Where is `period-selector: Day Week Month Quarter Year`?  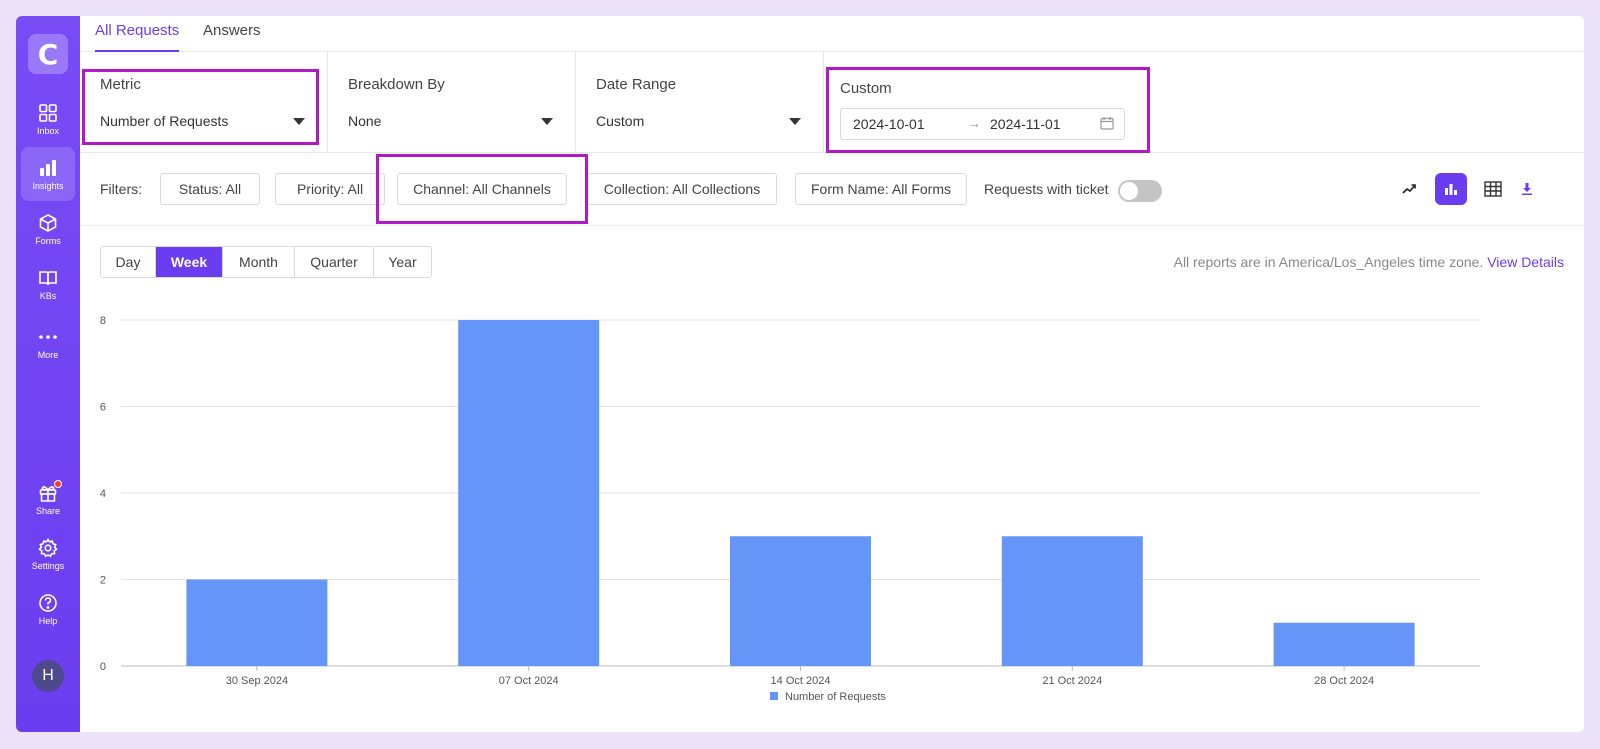
period-selector: Day Week Month Quarter Year is located at coordinates (266, 262).